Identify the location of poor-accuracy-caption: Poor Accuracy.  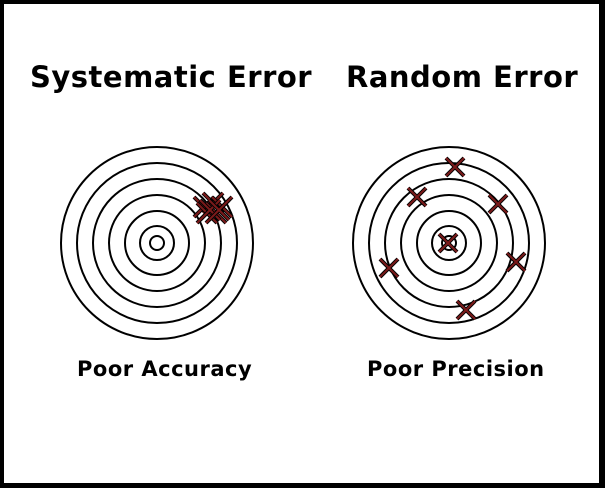
(165, 369).